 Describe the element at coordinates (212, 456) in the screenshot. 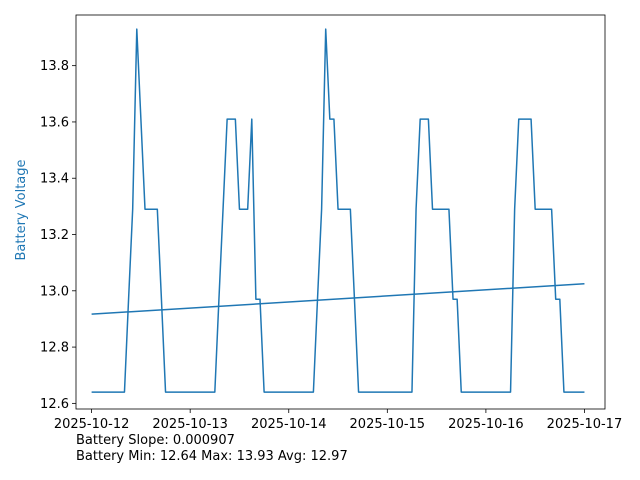

I see `battery-minmax-text: Battery Min: 12.64 Max: 13.93 Avg: 12.97` at that location.